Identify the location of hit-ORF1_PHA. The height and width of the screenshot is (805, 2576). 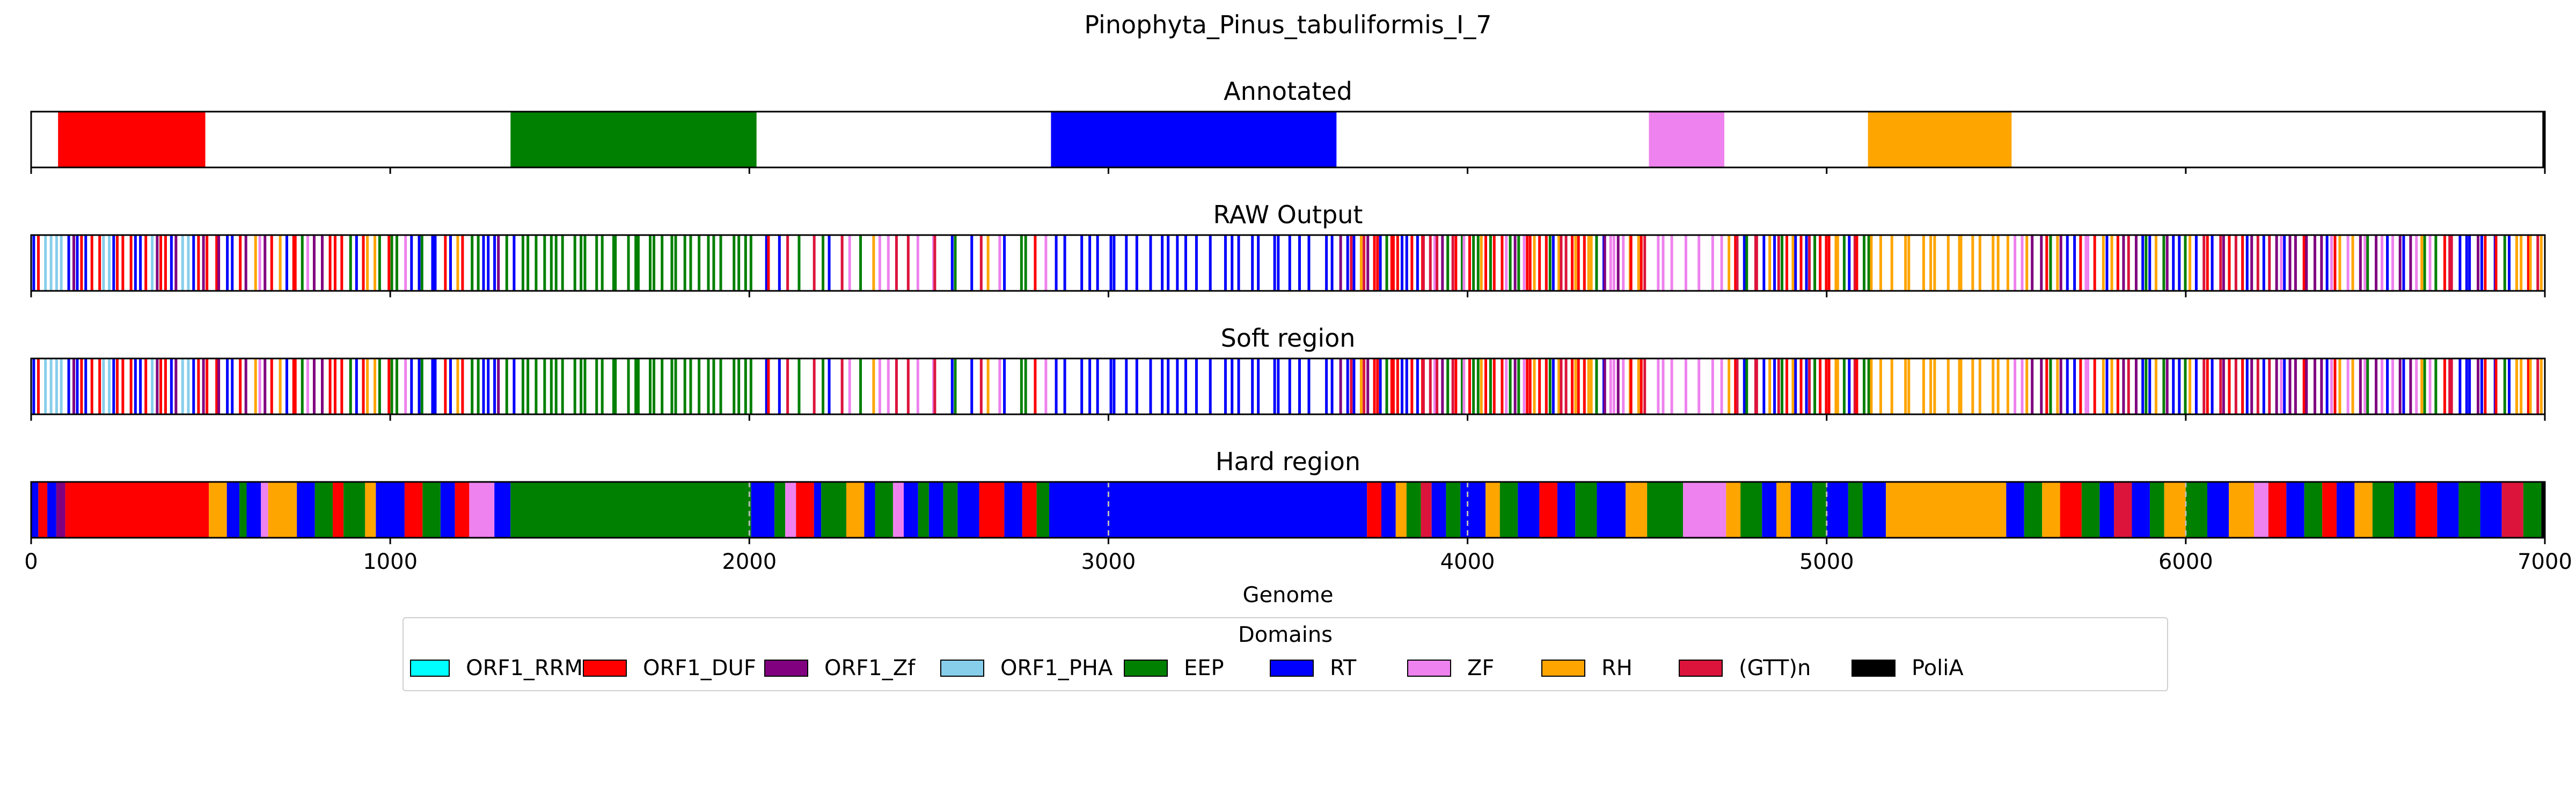
(45, 386).